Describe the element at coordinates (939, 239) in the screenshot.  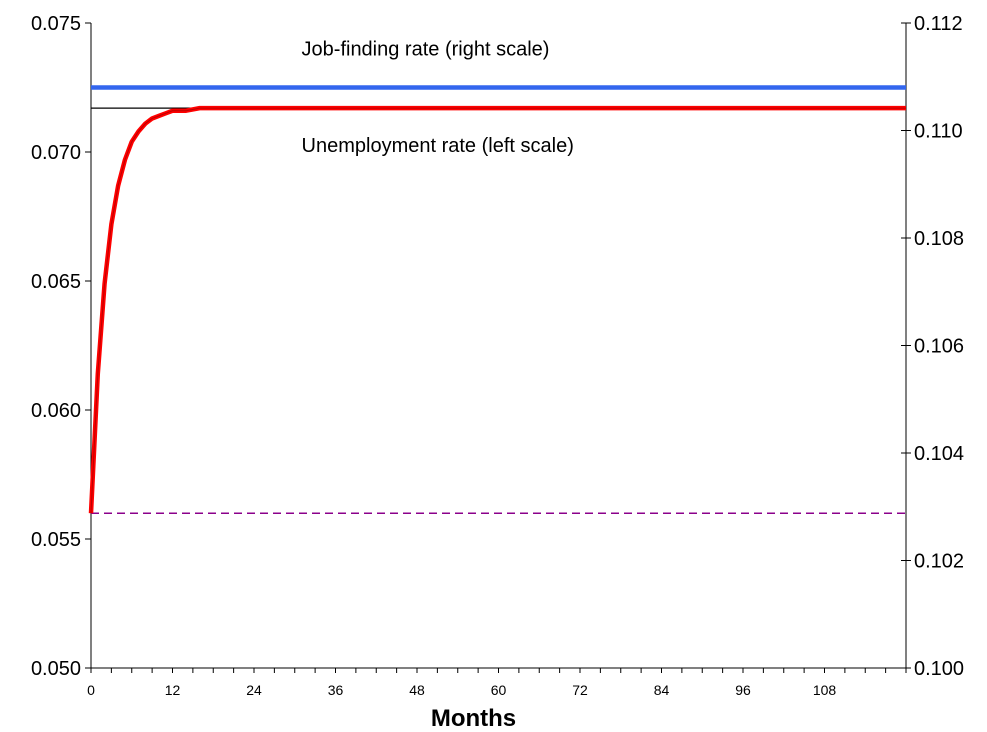
I see `y-right-tick-label: 0.108` at that location.